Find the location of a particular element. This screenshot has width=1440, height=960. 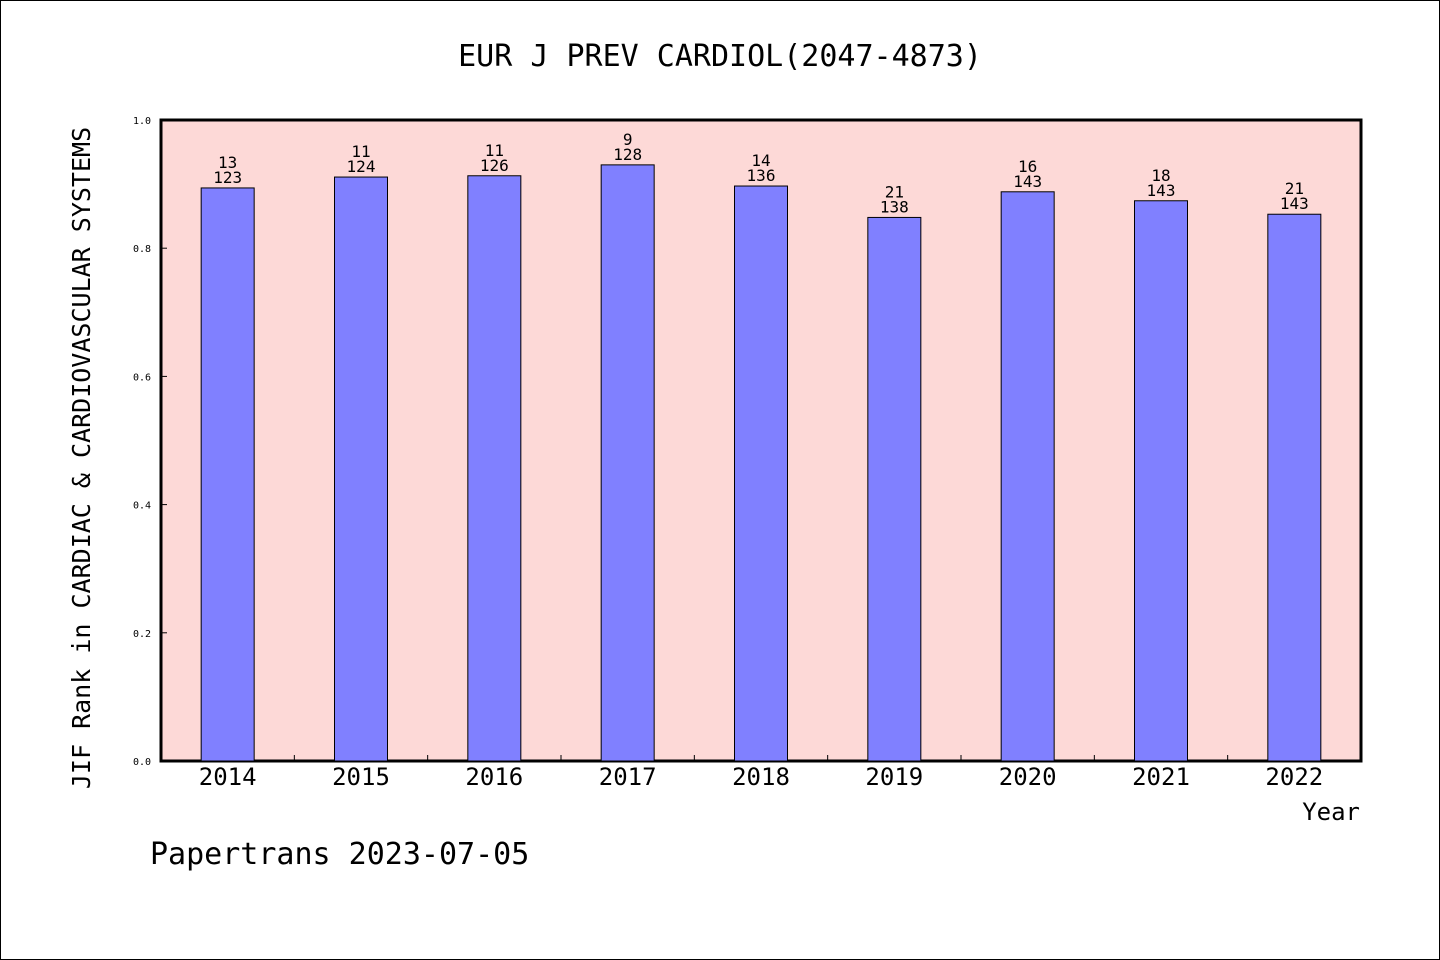

x-tick-label-2019: 2019 is located at coordinates (894, 777).